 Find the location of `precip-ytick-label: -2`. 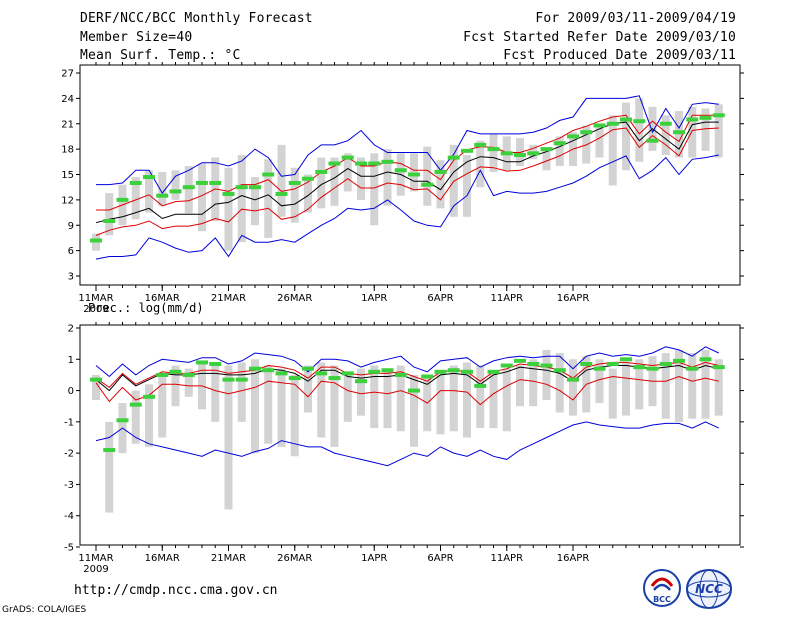

precip-ytick-label: -2 is located at coordinates (69, 454).